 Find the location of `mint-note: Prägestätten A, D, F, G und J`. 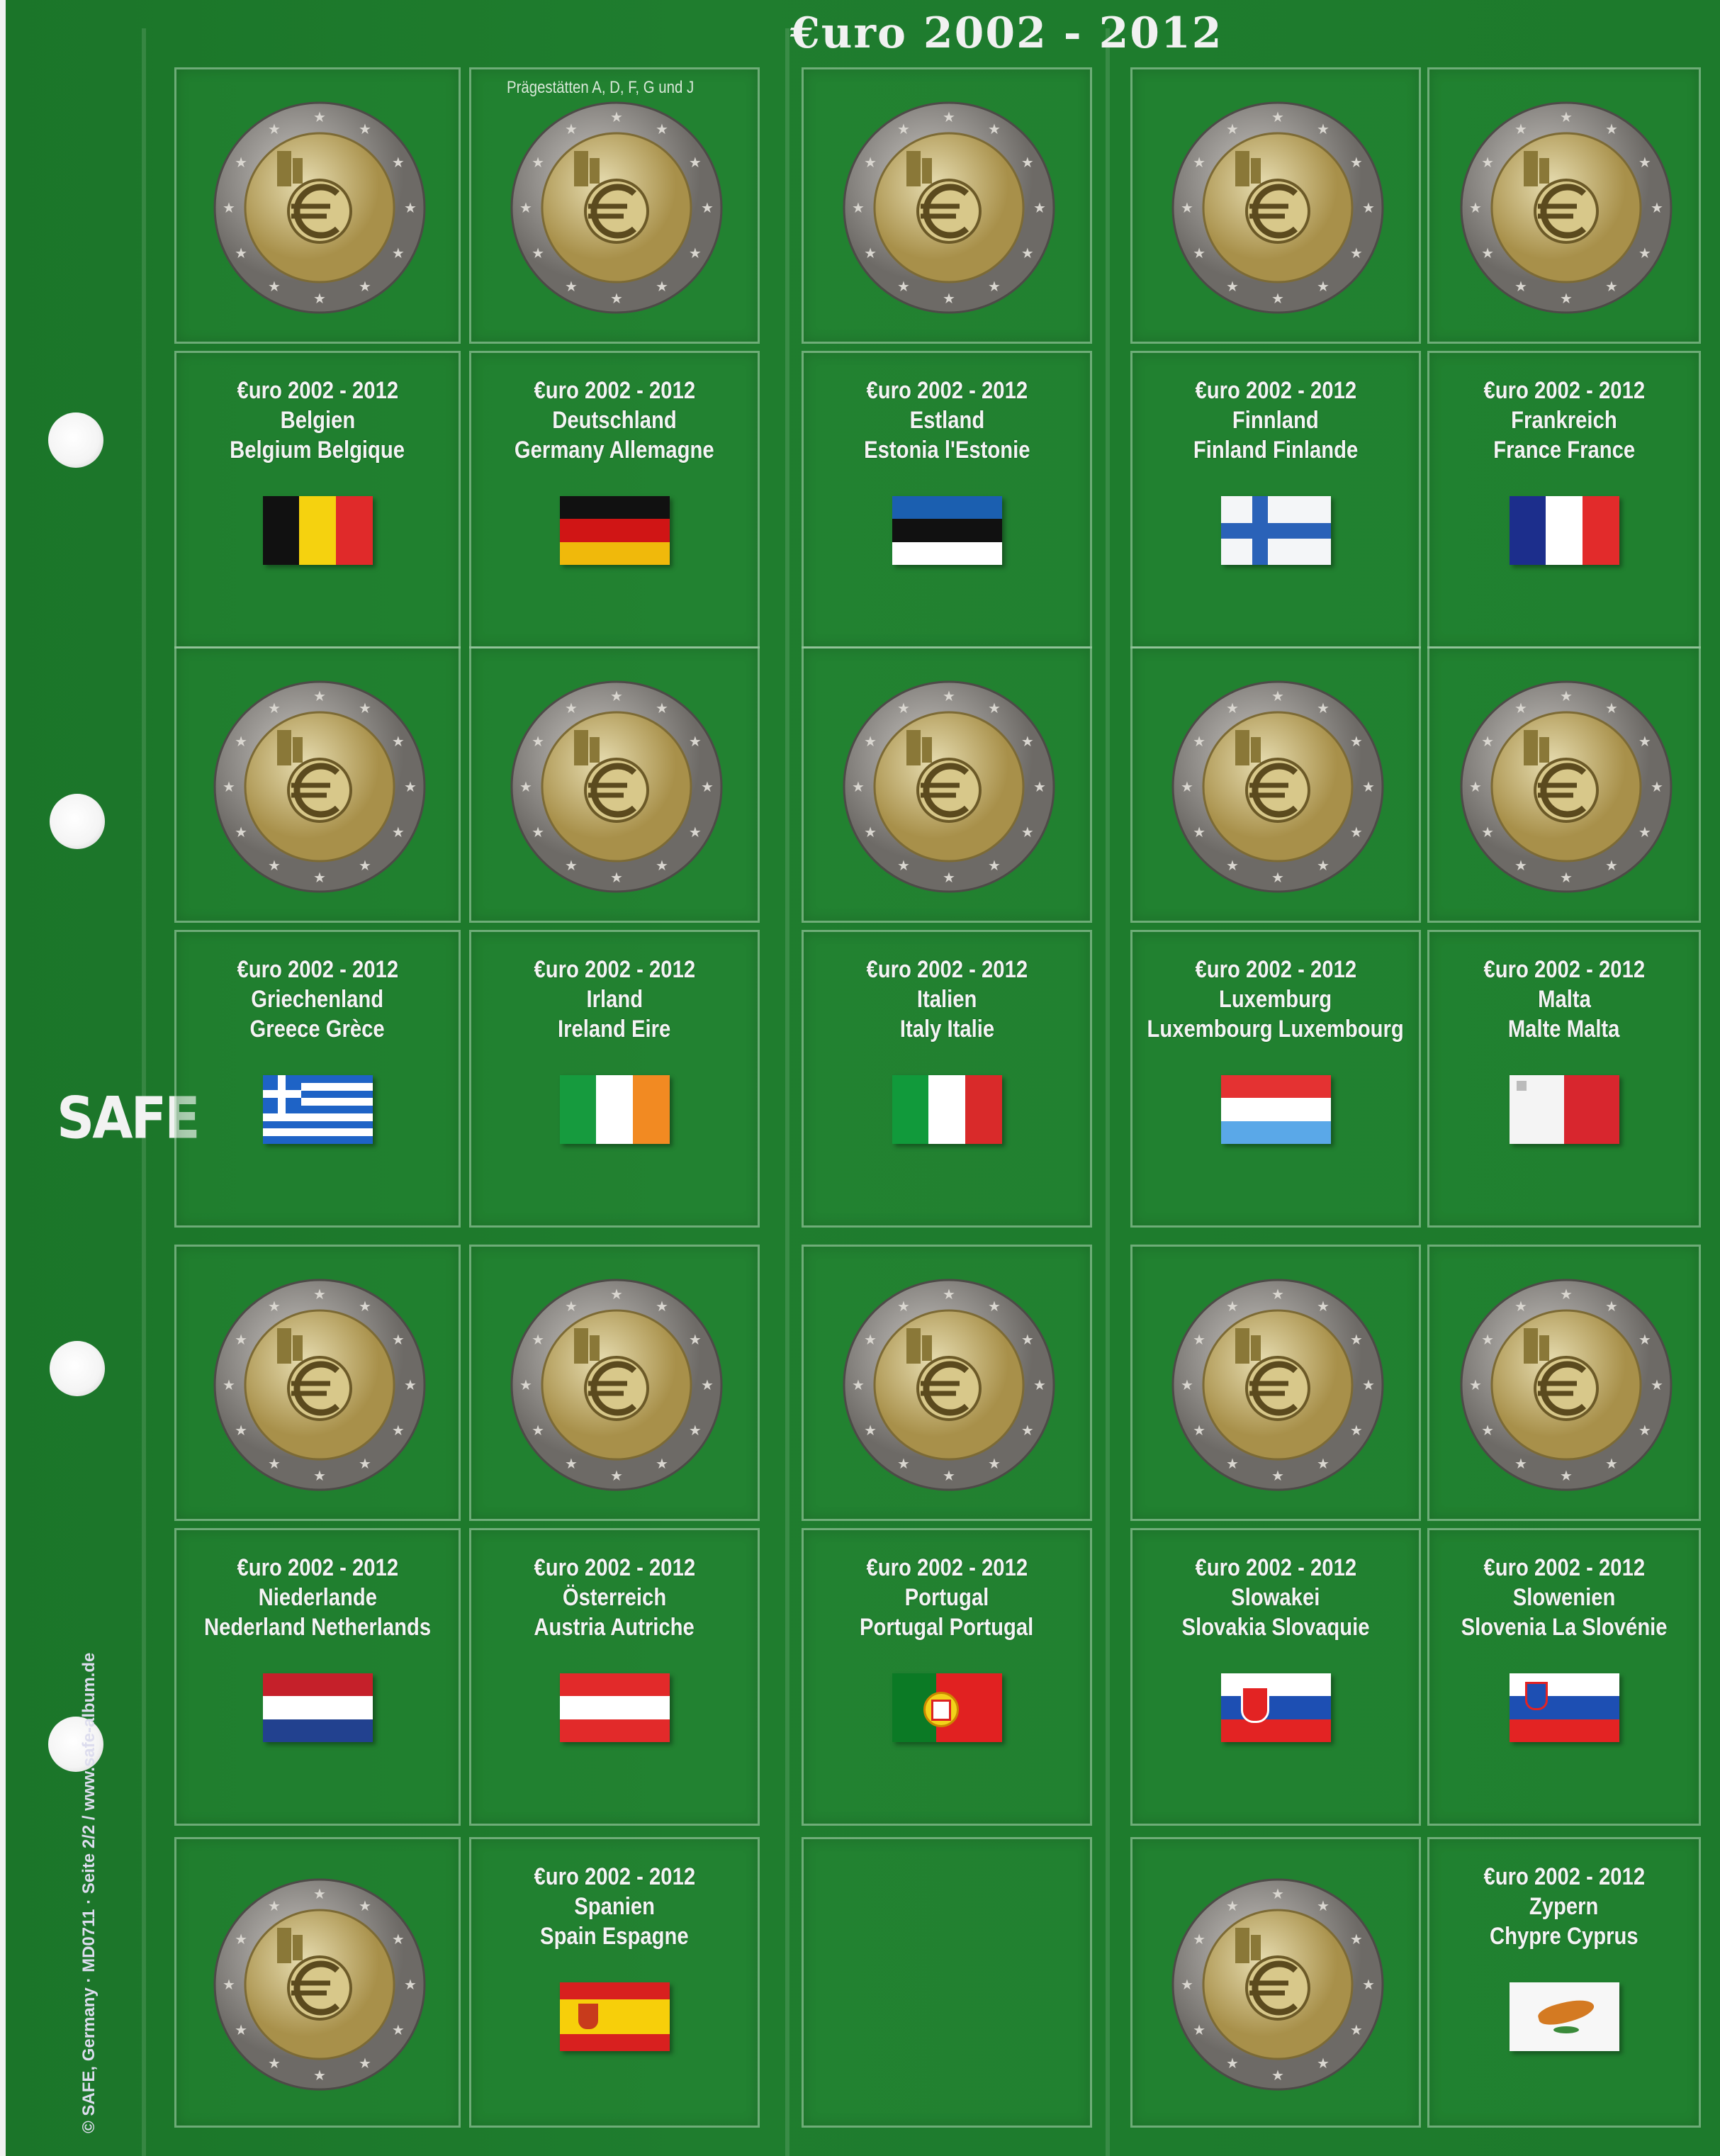

mint-note: Prägestätten A, D, F, G und J is located at coordinates (601, 87).